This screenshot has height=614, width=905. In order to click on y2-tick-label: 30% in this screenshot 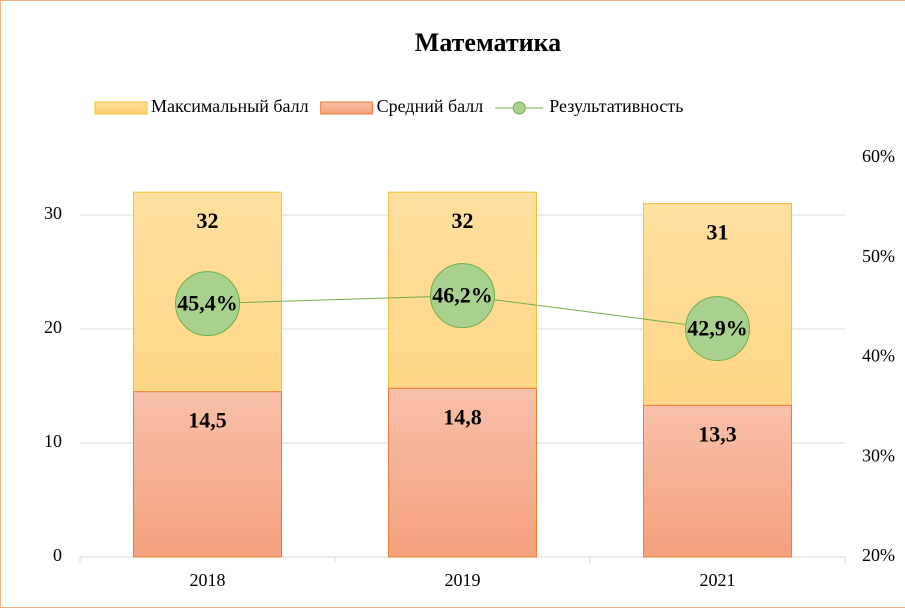, I will do `click(878, 455)`.